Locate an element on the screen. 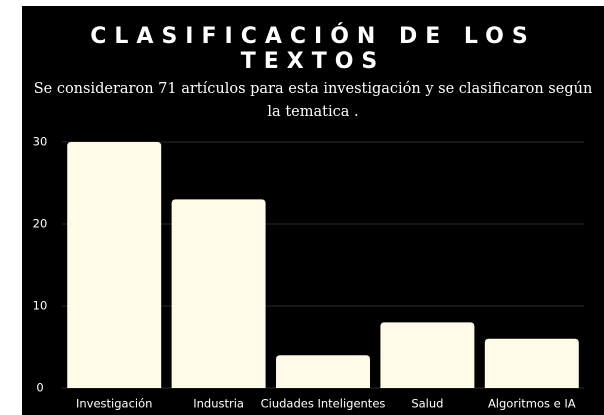 Image resolution: width=604 pixels, height=415 pixels. chart-title: CLASIFICACIÓN DE LOS TEXTOS is located at coordinates (313, 49).